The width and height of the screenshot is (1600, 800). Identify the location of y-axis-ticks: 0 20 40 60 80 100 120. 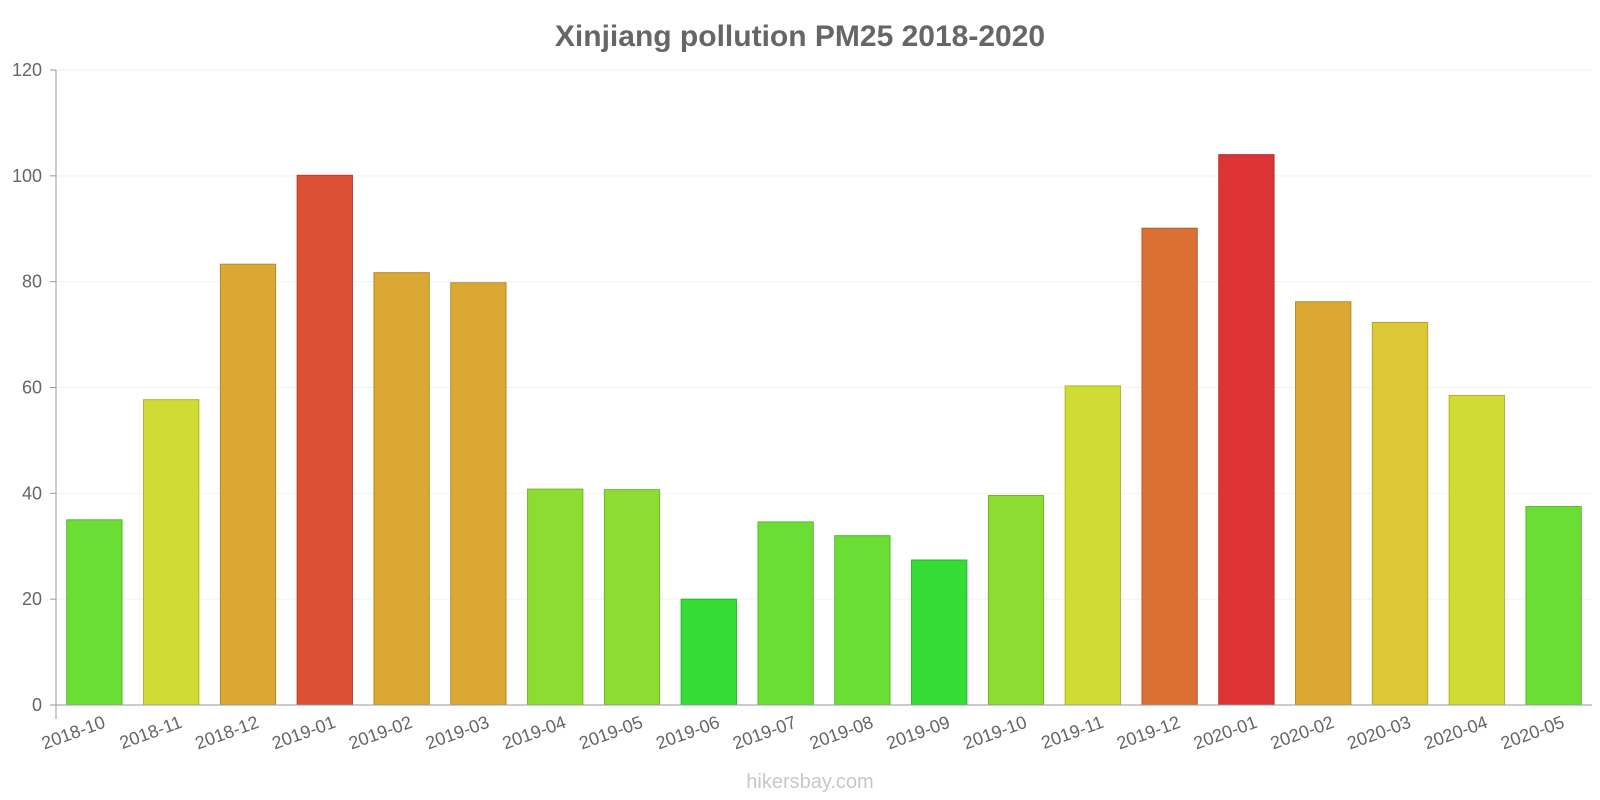
(34, 387).